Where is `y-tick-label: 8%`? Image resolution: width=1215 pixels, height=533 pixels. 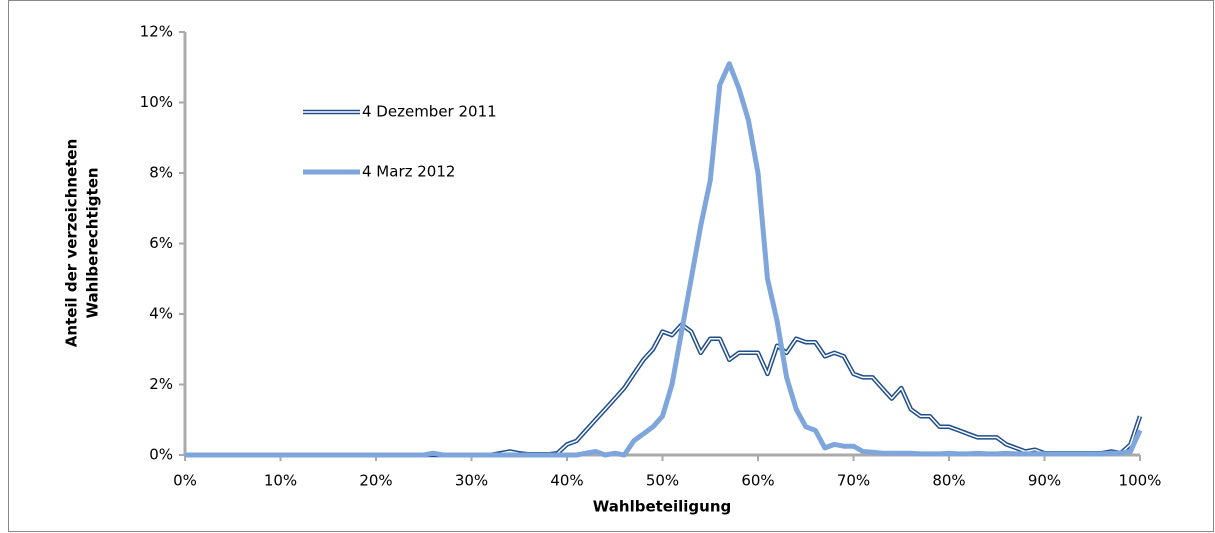 y-tick-label: 8% is located at coordinates (161, 173).